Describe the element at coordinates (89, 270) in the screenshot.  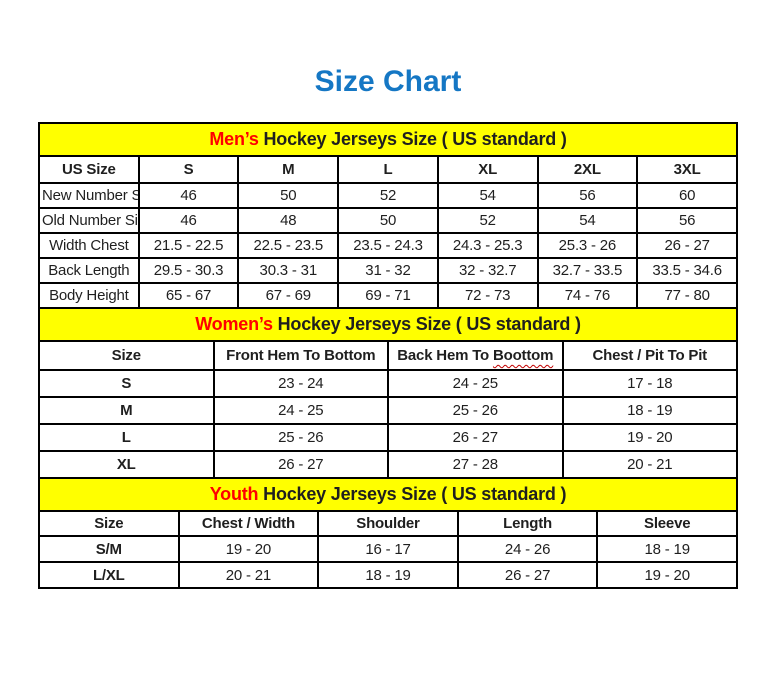
I see `row-label: Back Length` at that location.